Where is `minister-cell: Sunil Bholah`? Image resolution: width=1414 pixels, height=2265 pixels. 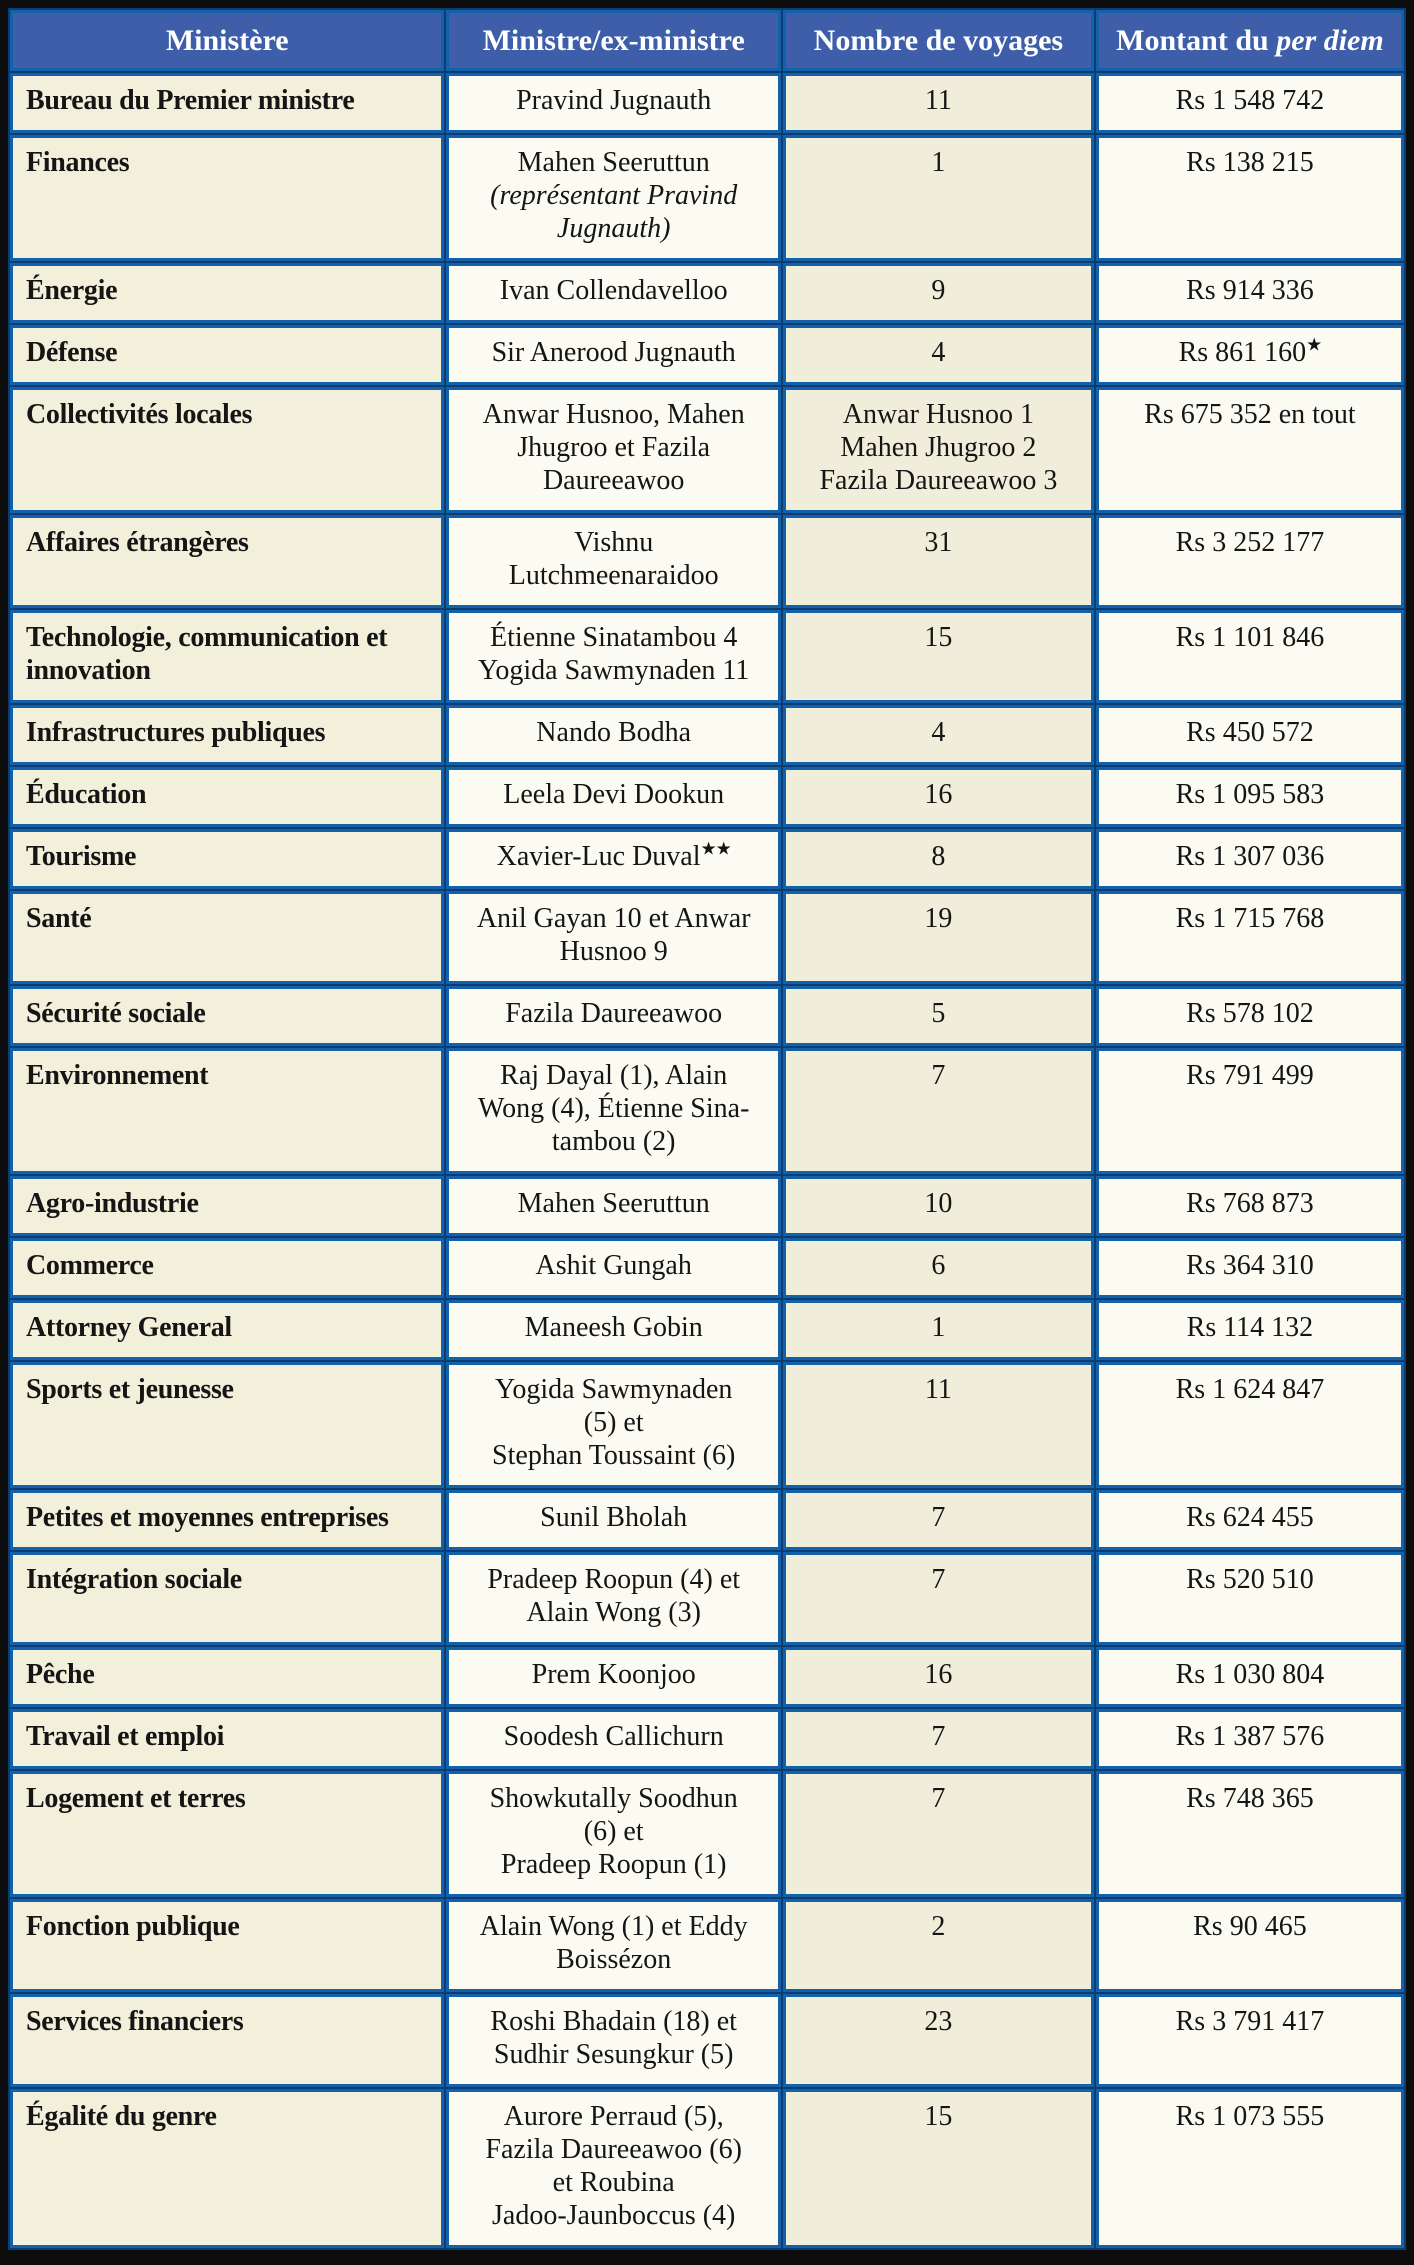
minister-cell: Sunil Bholah is located at coordinates (613, 1520).